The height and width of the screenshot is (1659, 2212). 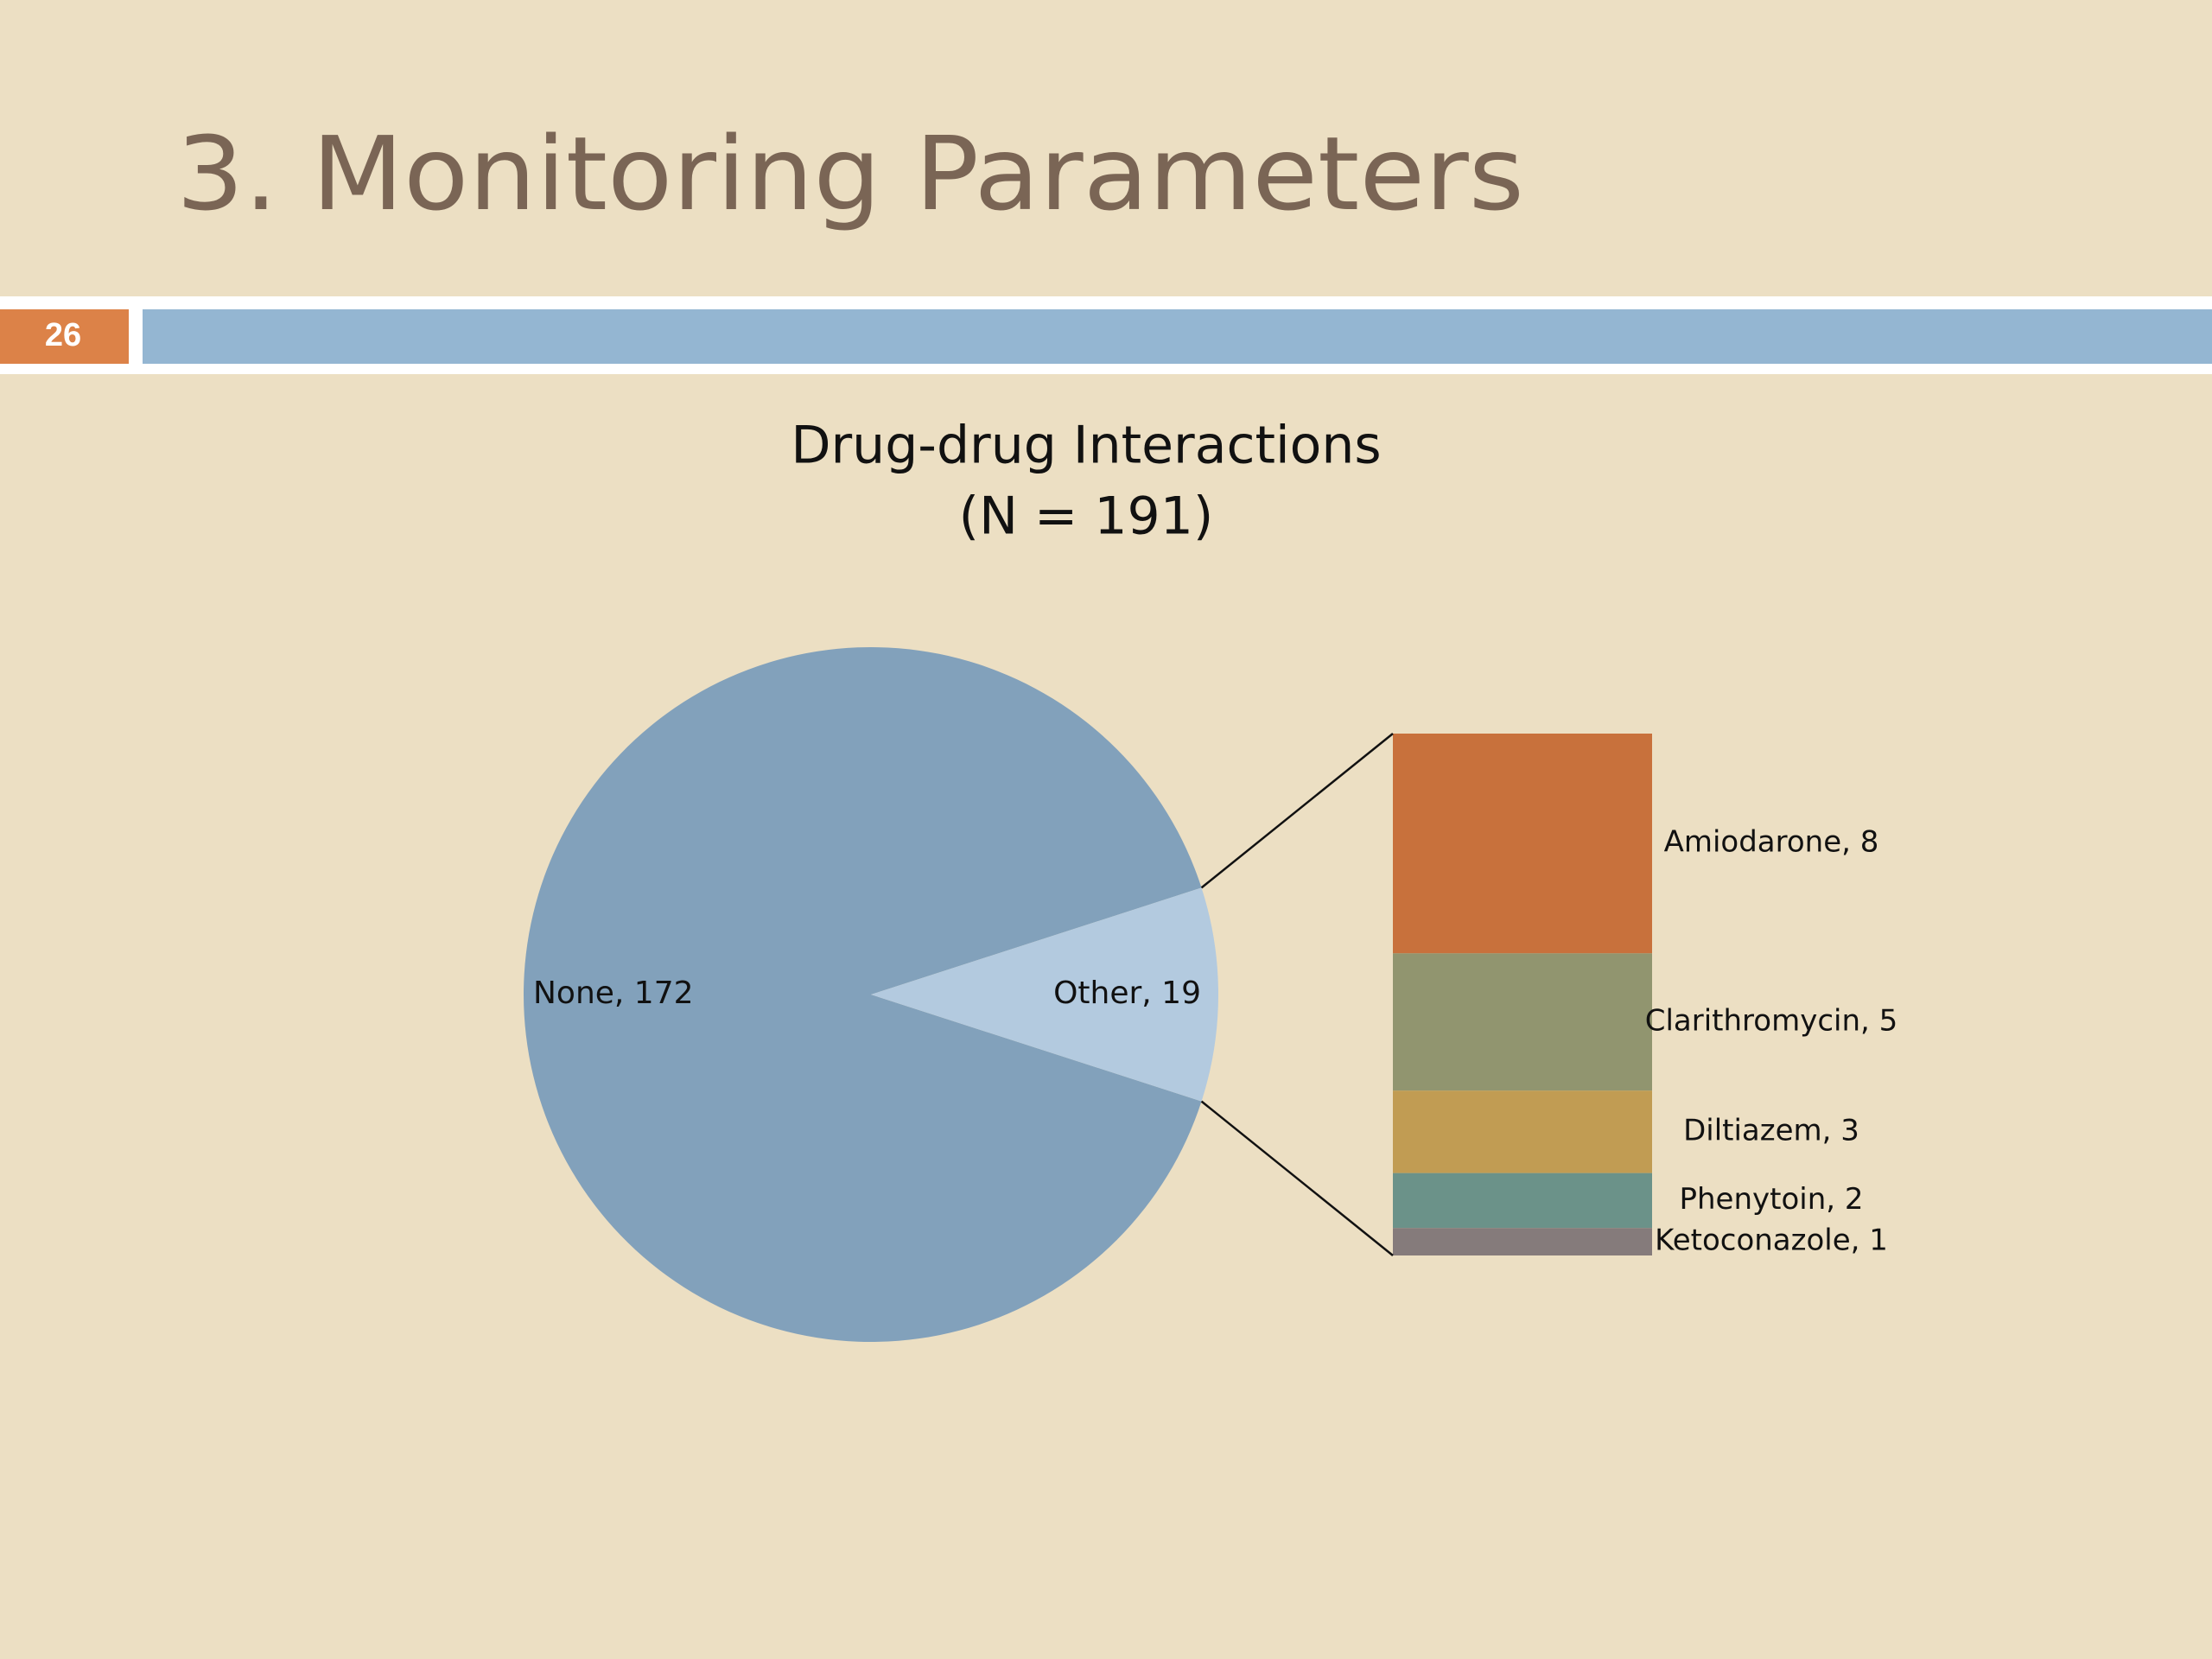 What do you see at coordinates (1771, 1241) in the screenshot?
I see `segment-label: Ketoconazole, 1` at bounding box center [1771, 1241].